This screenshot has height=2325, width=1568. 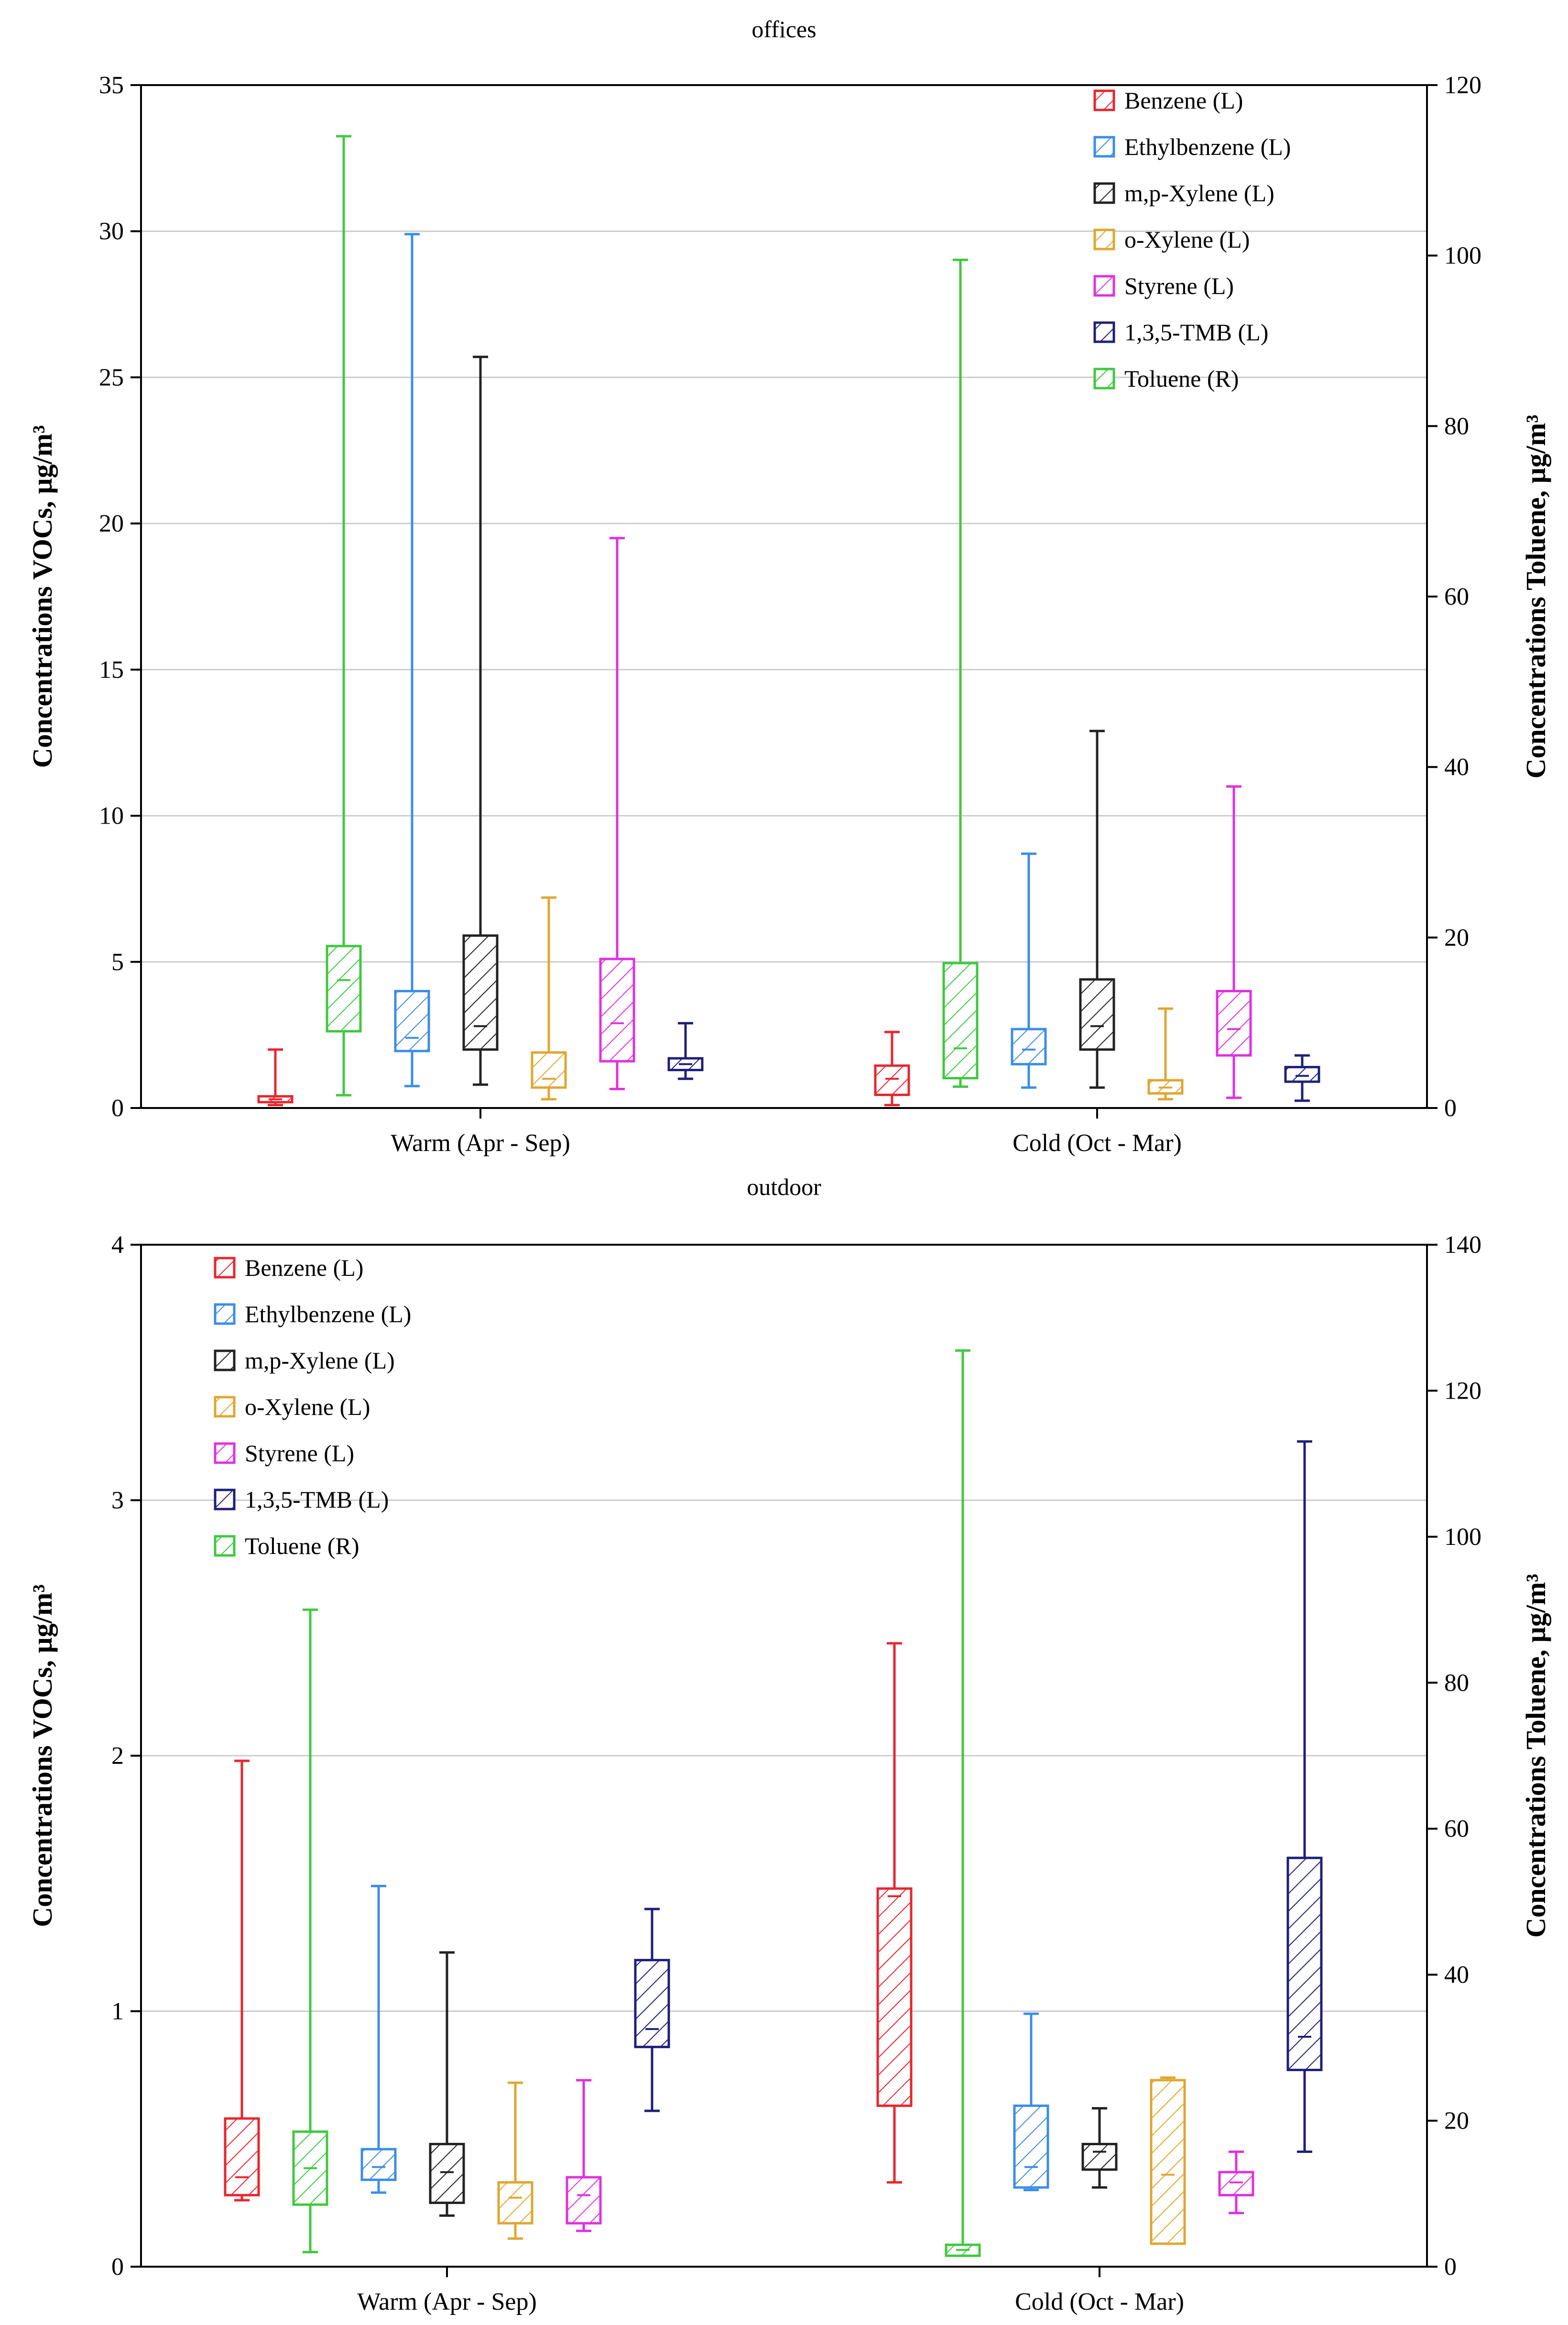 I want to click on box-benzene-l-cold-oct-mar, so click(x=894, y=1913).